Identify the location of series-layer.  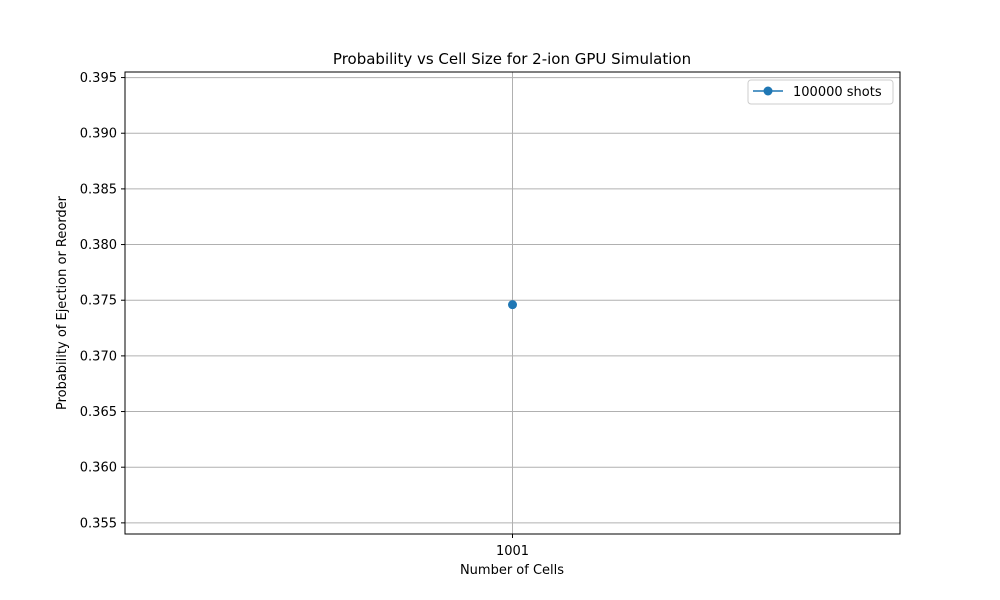
(512, 305).